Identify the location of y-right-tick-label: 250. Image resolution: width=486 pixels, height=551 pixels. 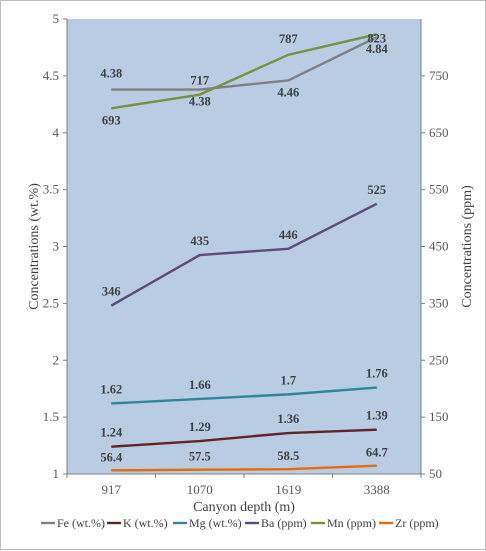
(439, 359).